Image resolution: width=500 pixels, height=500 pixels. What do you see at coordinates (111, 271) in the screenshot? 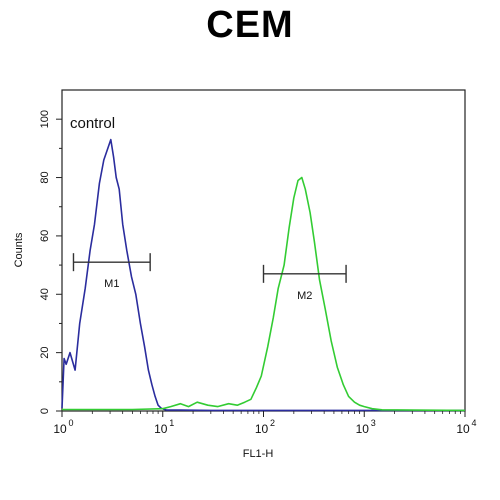
I see `marker-m1: M1` at bounding box center [111, 271].